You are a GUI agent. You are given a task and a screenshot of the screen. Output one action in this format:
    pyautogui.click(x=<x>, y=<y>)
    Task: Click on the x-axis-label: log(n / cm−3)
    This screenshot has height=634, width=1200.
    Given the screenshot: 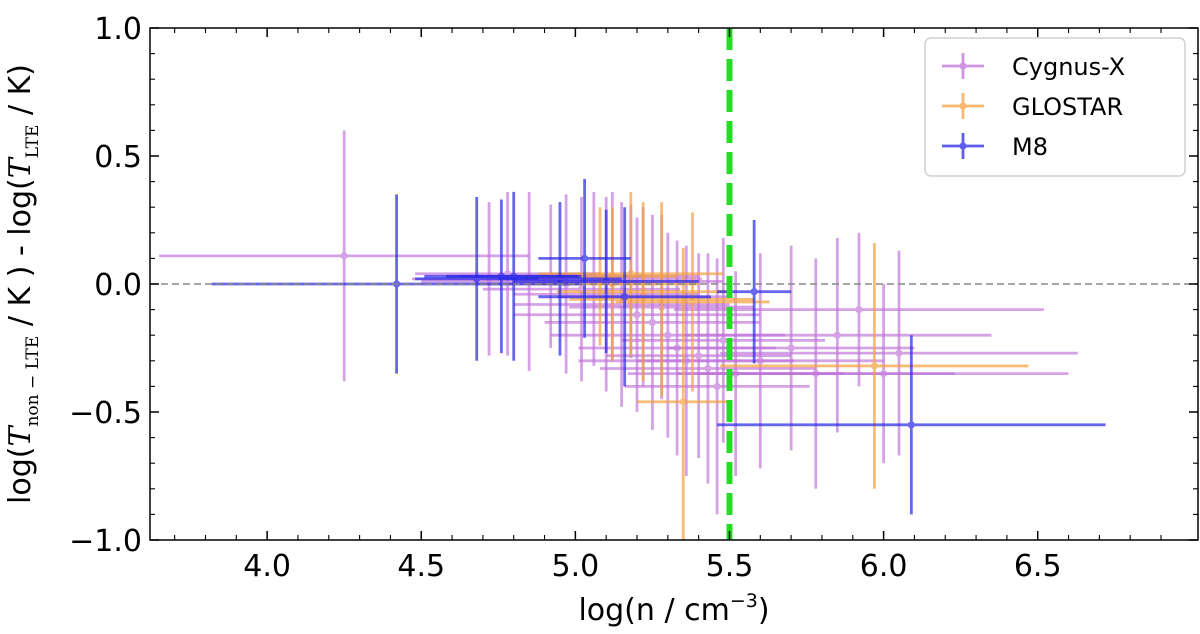 What is the action you would take?
    pyautogui.click(x=673, y=609)
    